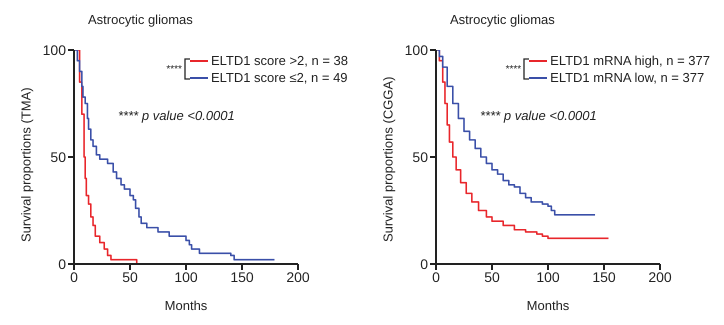 This screenshot has width=724, height=325. Describe the element at coordinates (388, 159) in the screenshot. I see `y-axis-title: Survival proportions (CGGA)` at that location.